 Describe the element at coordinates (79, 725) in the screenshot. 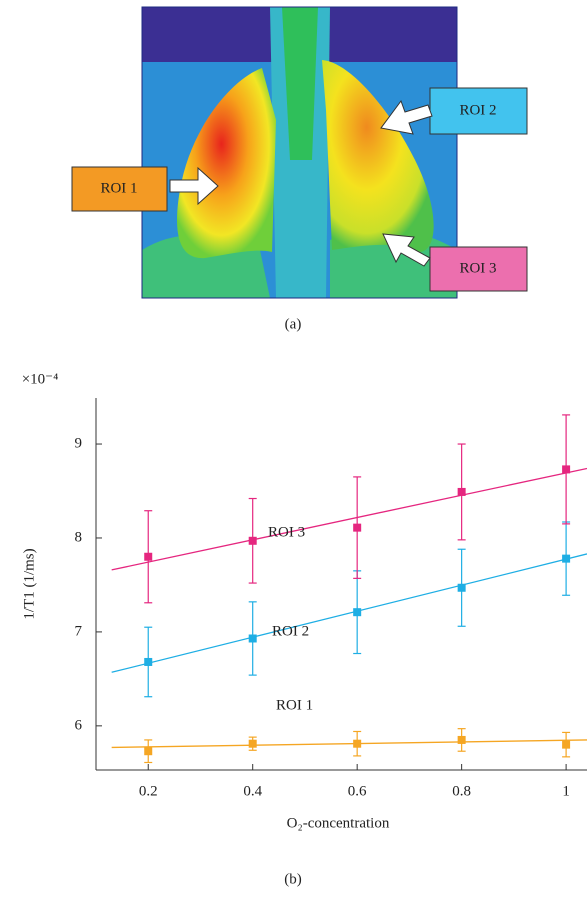

I see `y-tick-label: 6` at that location.